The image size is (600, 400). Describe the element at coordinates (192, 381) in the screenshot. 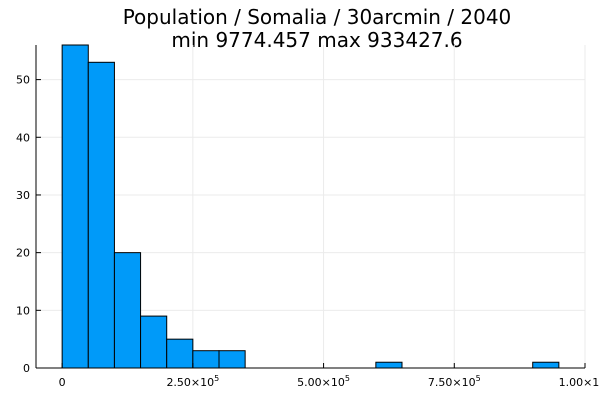

I see `x-tick-label-1: 2.50×10⁵` at that location.